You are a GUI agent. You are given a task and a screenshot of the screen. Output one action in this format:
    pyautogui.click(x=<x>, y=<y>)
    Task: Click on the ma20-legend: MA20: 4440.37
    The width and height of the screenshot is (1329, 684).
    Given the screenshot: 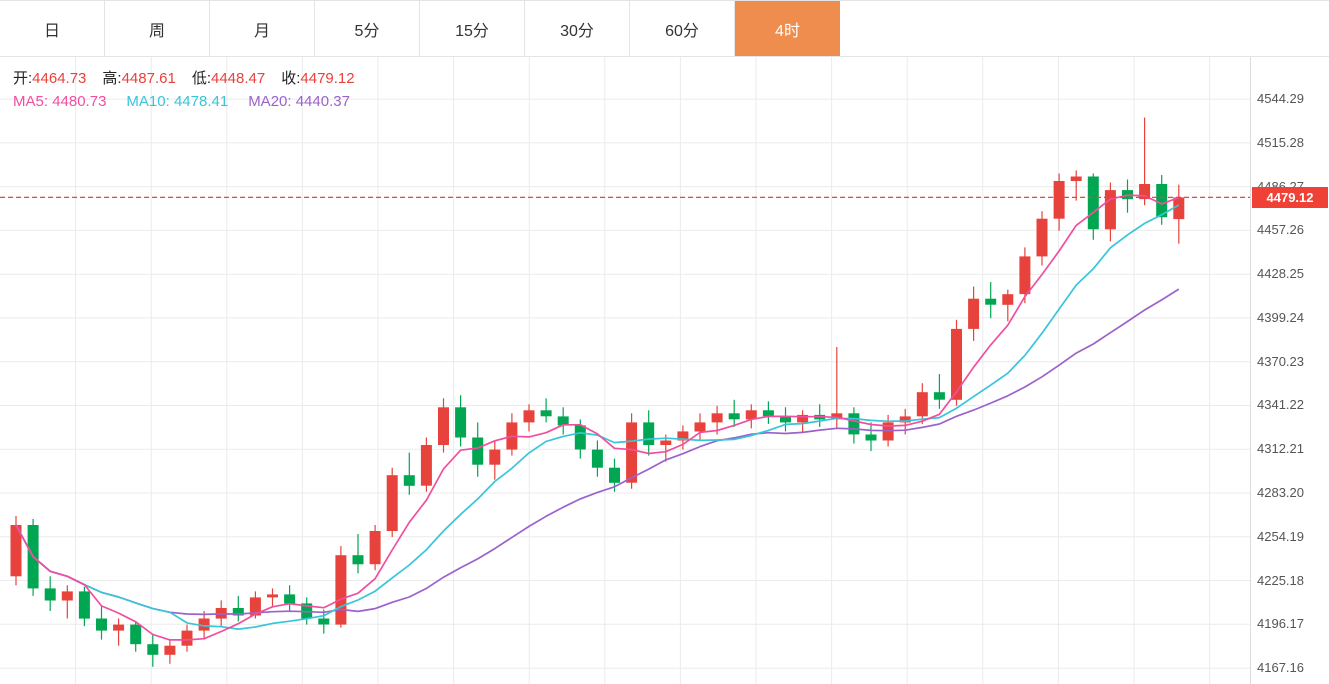 What is the action you would take?
    pyautogui.click(x=299, y=101)
    